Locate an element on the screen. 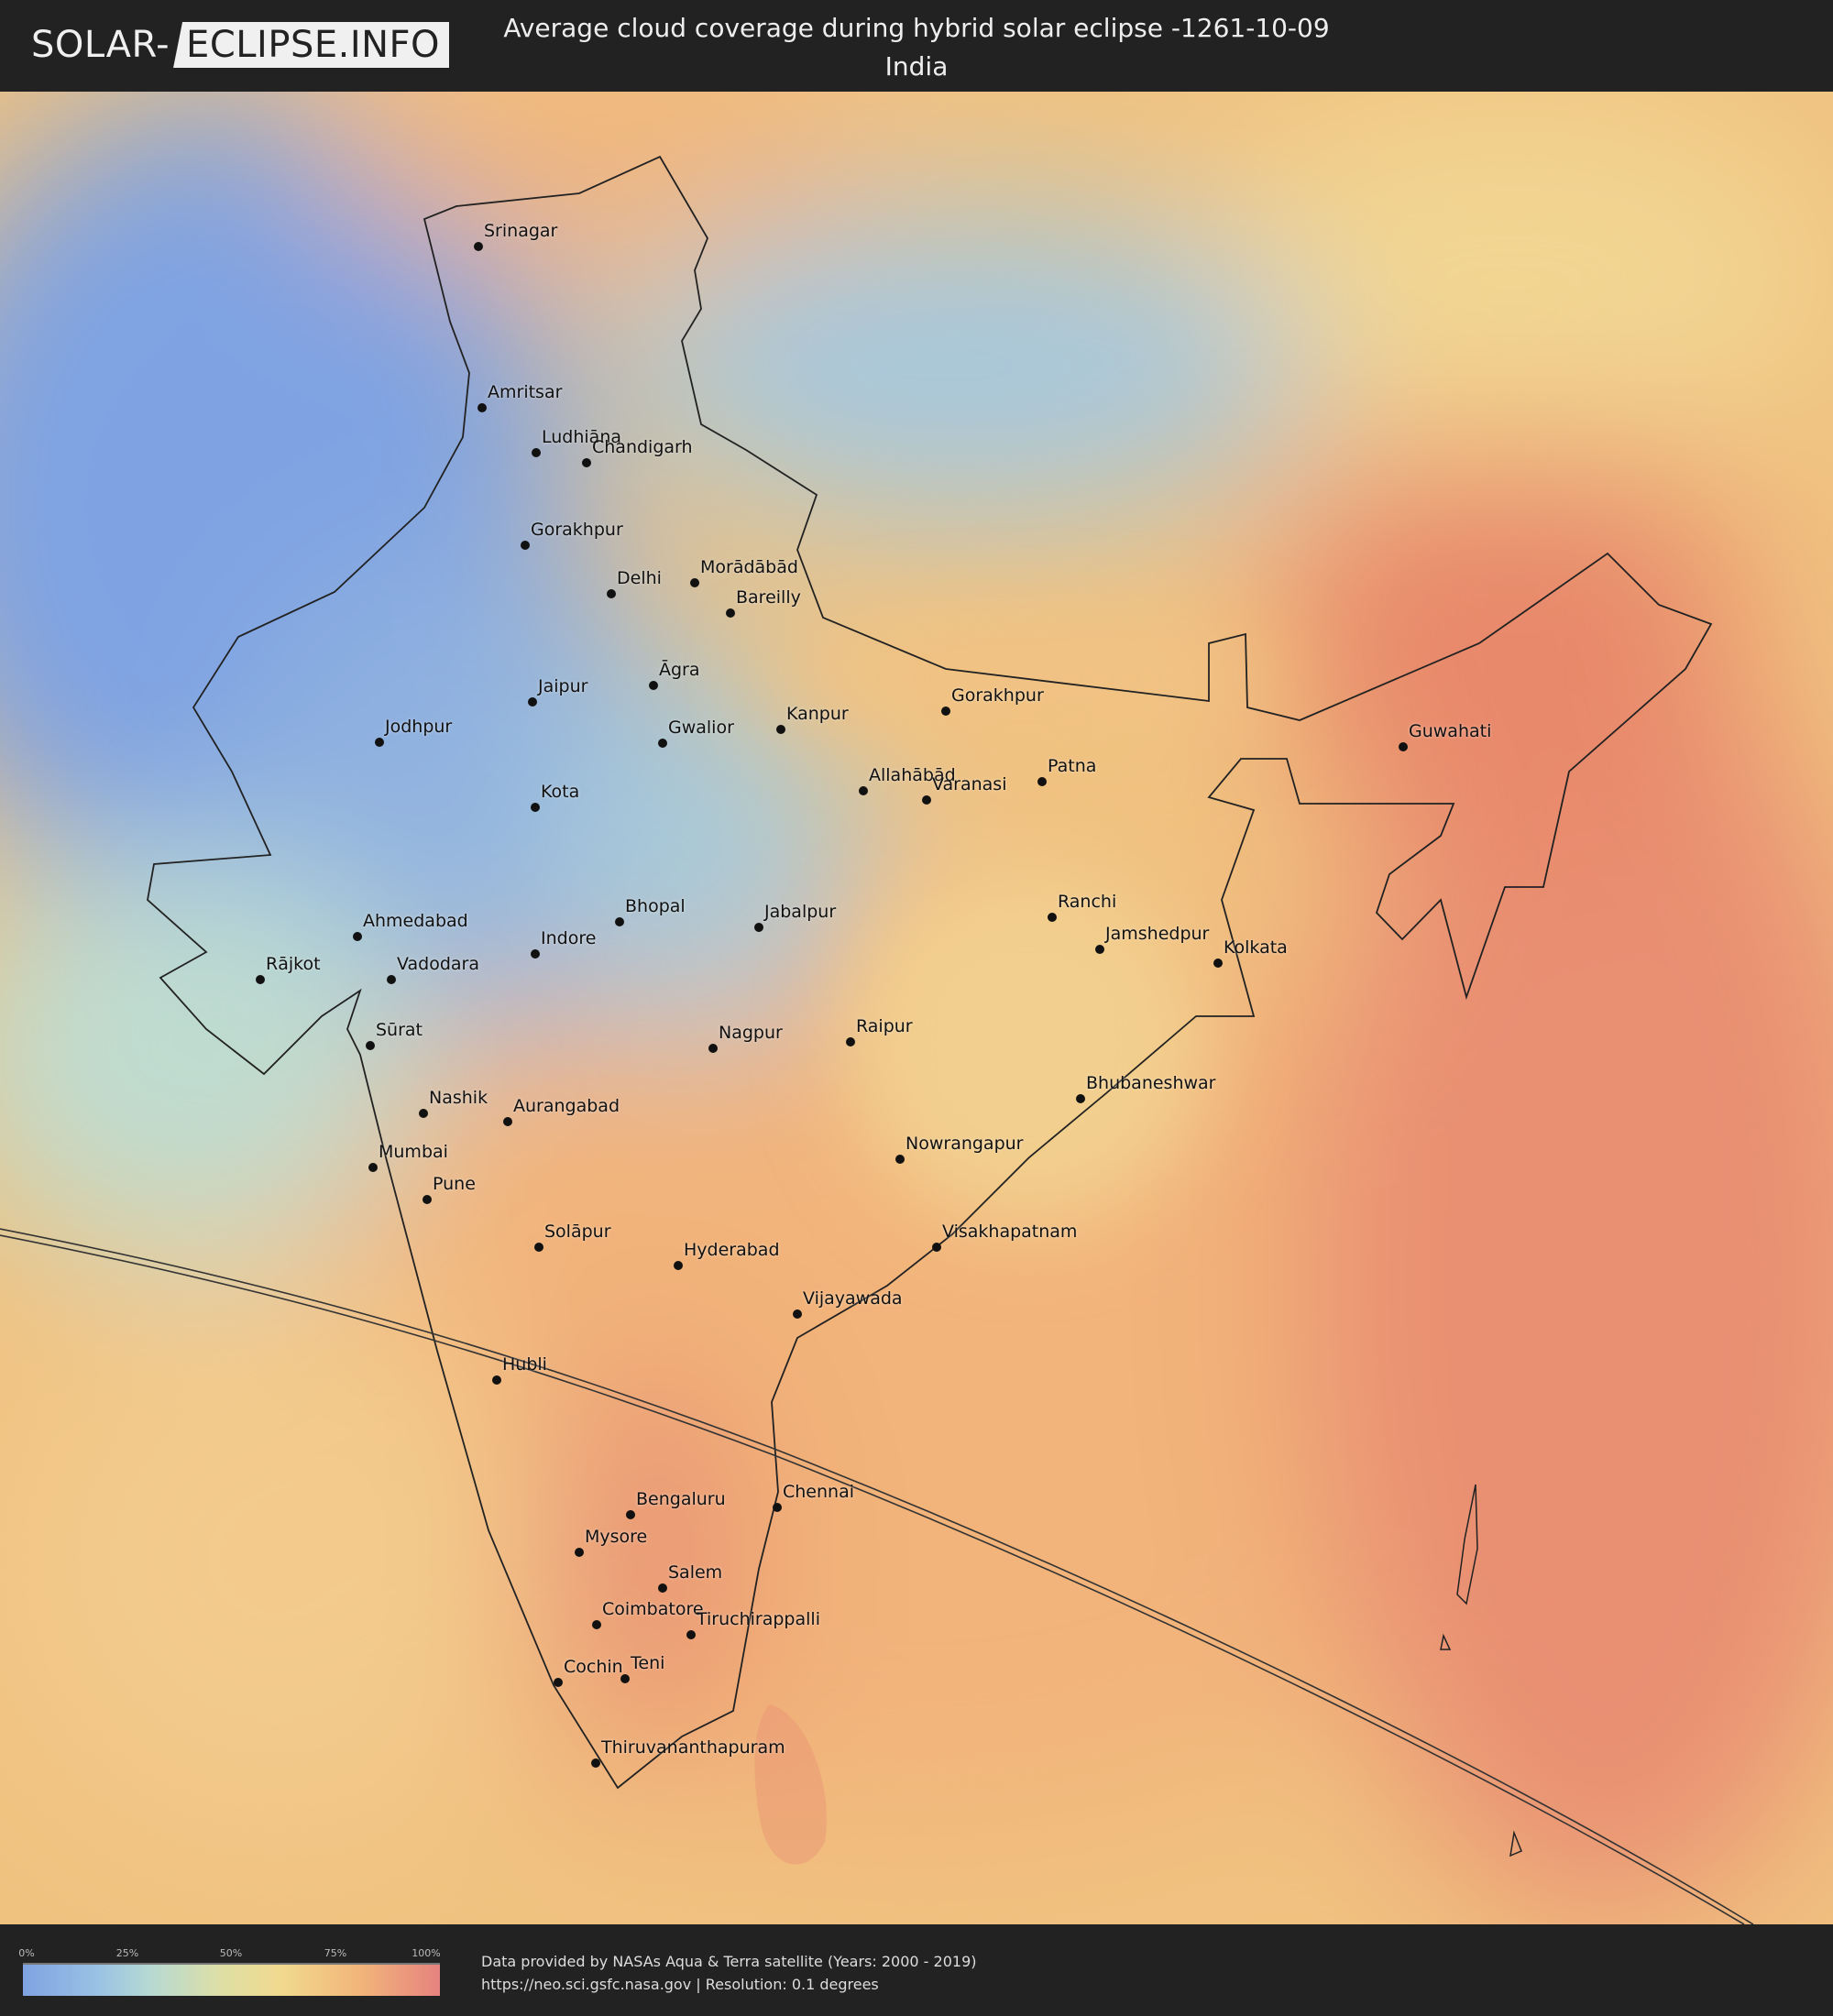  city-label: Mysore is located at coordinates (616, 1537).